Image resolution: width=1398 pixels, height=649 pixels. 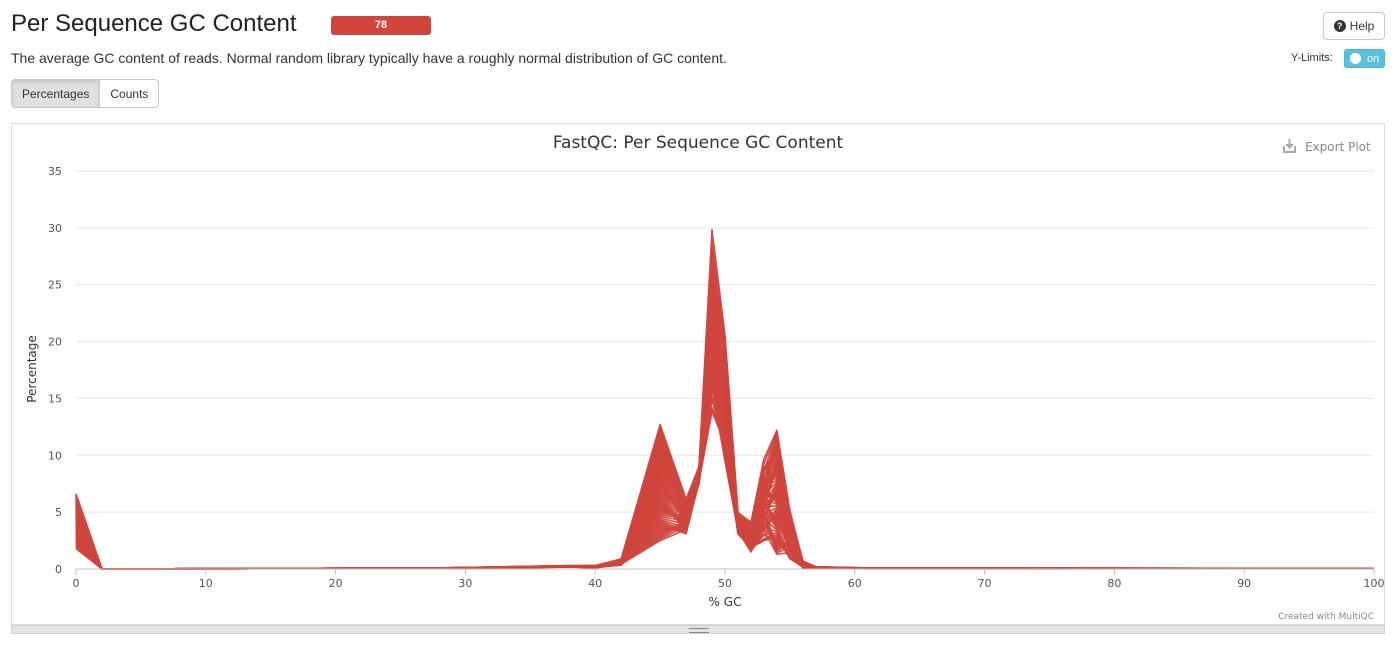 I want to click on y-tick-label: 5, so click(x=58, y=512).